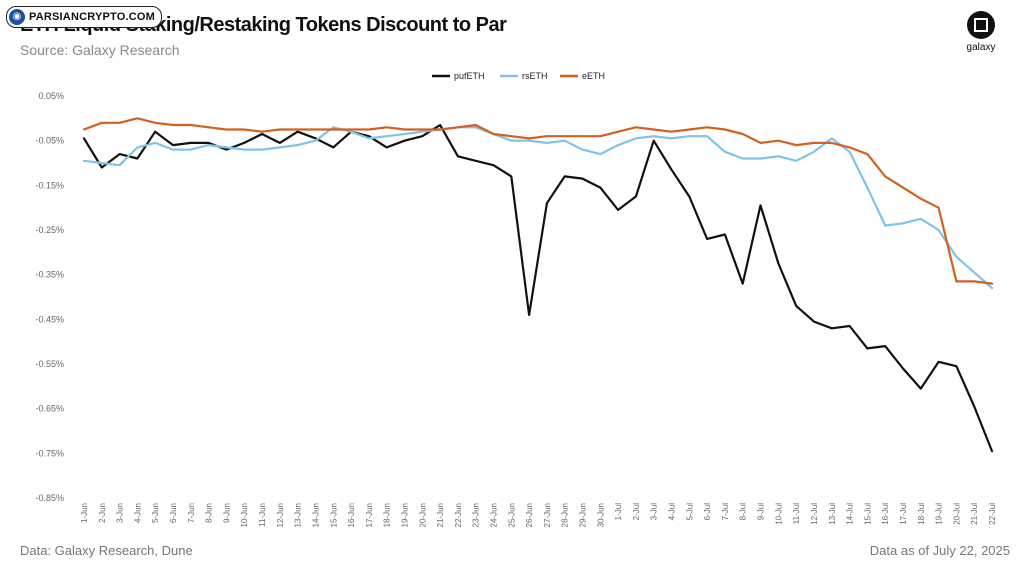 The width and height of the screenshot is (1024, 564). What do you see at coordinates (593, 76) in the screenshot?
I see `legend-label-eeth: eETH` at bounding box center [593, 76].